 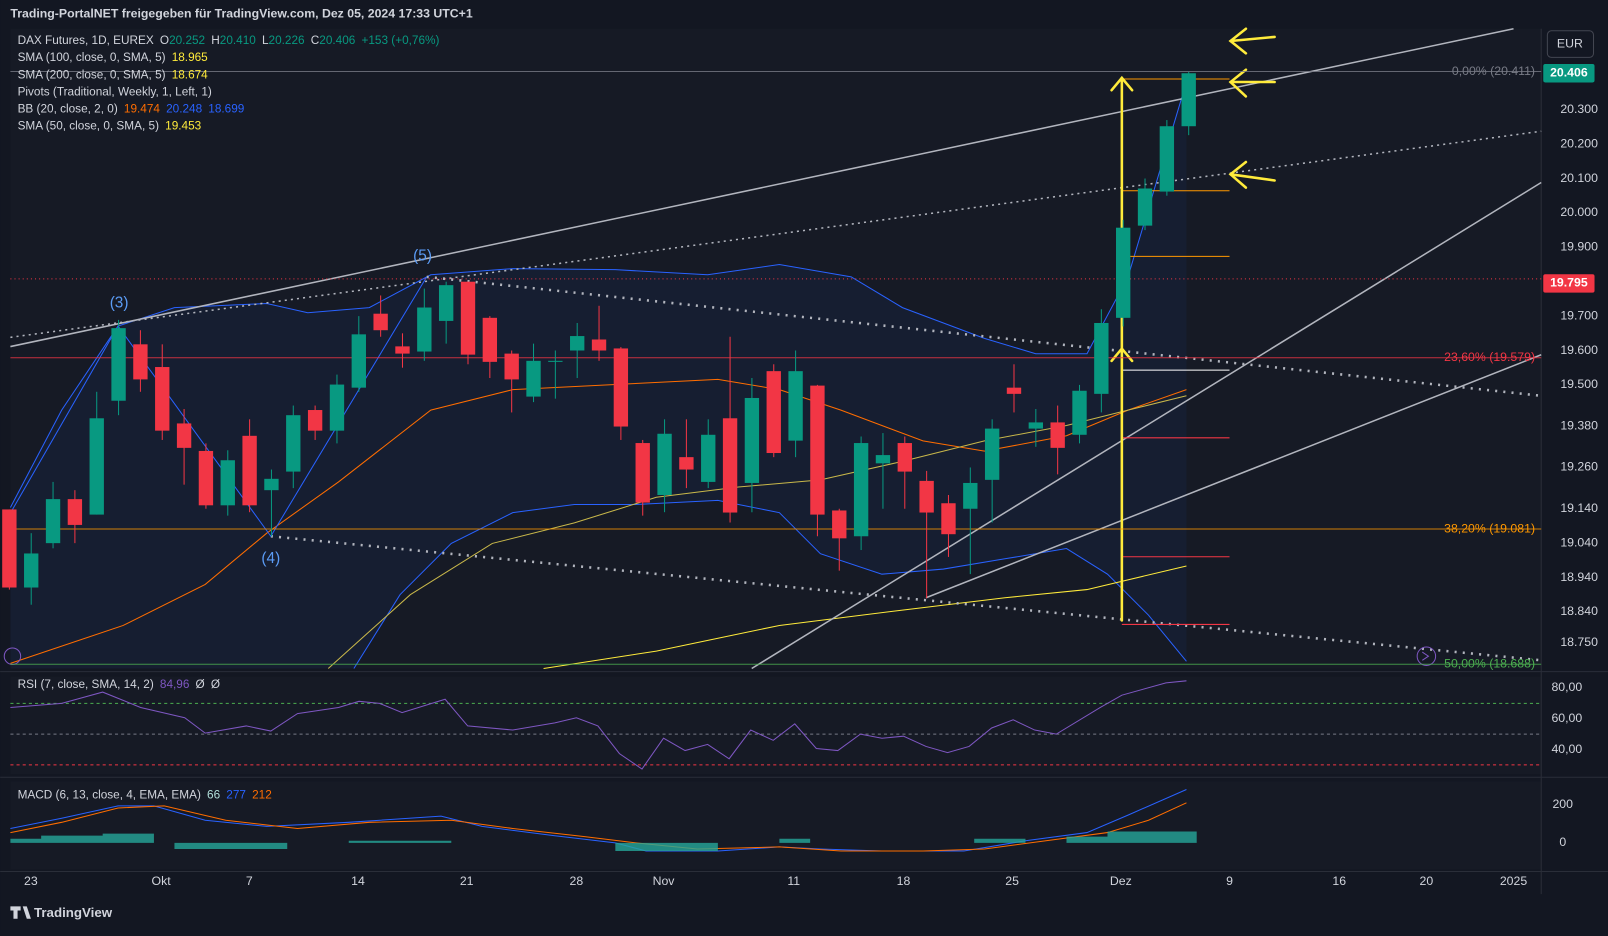 What do you see at coordinates (236, 795) in the screenshot?
I see `legend-part: 277` at bounding box center [236, 795].